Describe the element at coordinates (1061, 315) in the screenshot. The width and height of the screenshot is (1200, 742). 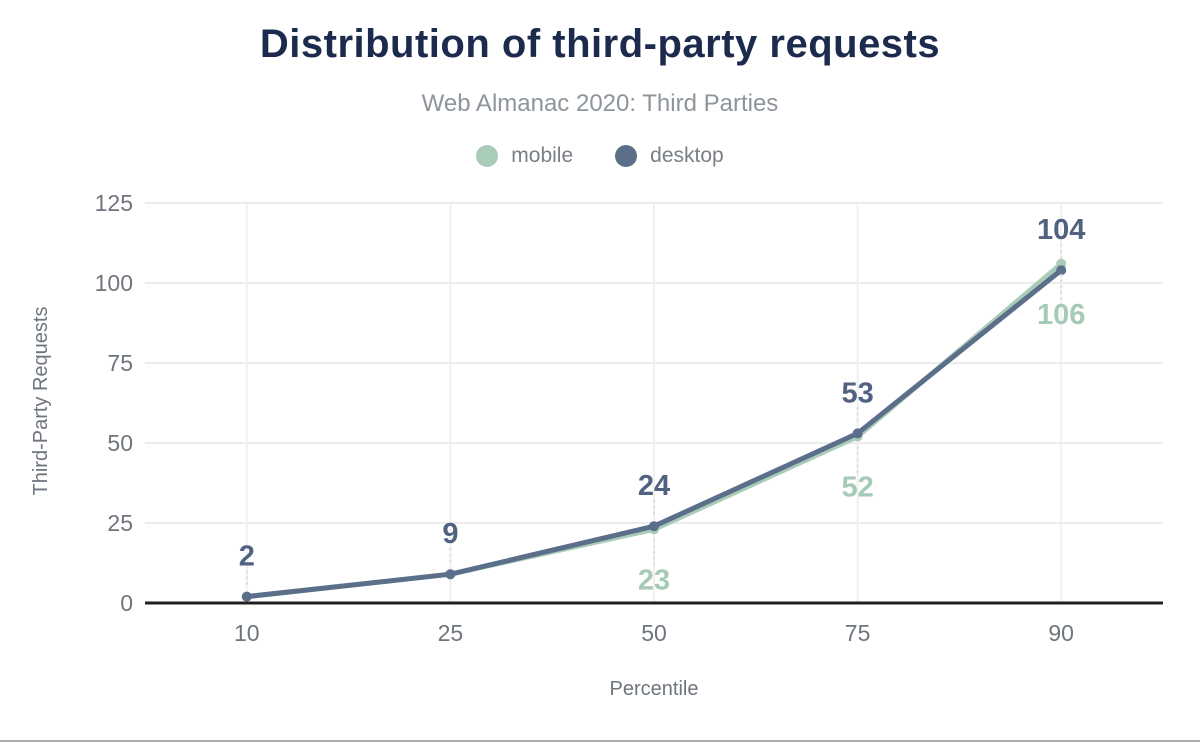
I see `mobile-data-label: 106` at that location.